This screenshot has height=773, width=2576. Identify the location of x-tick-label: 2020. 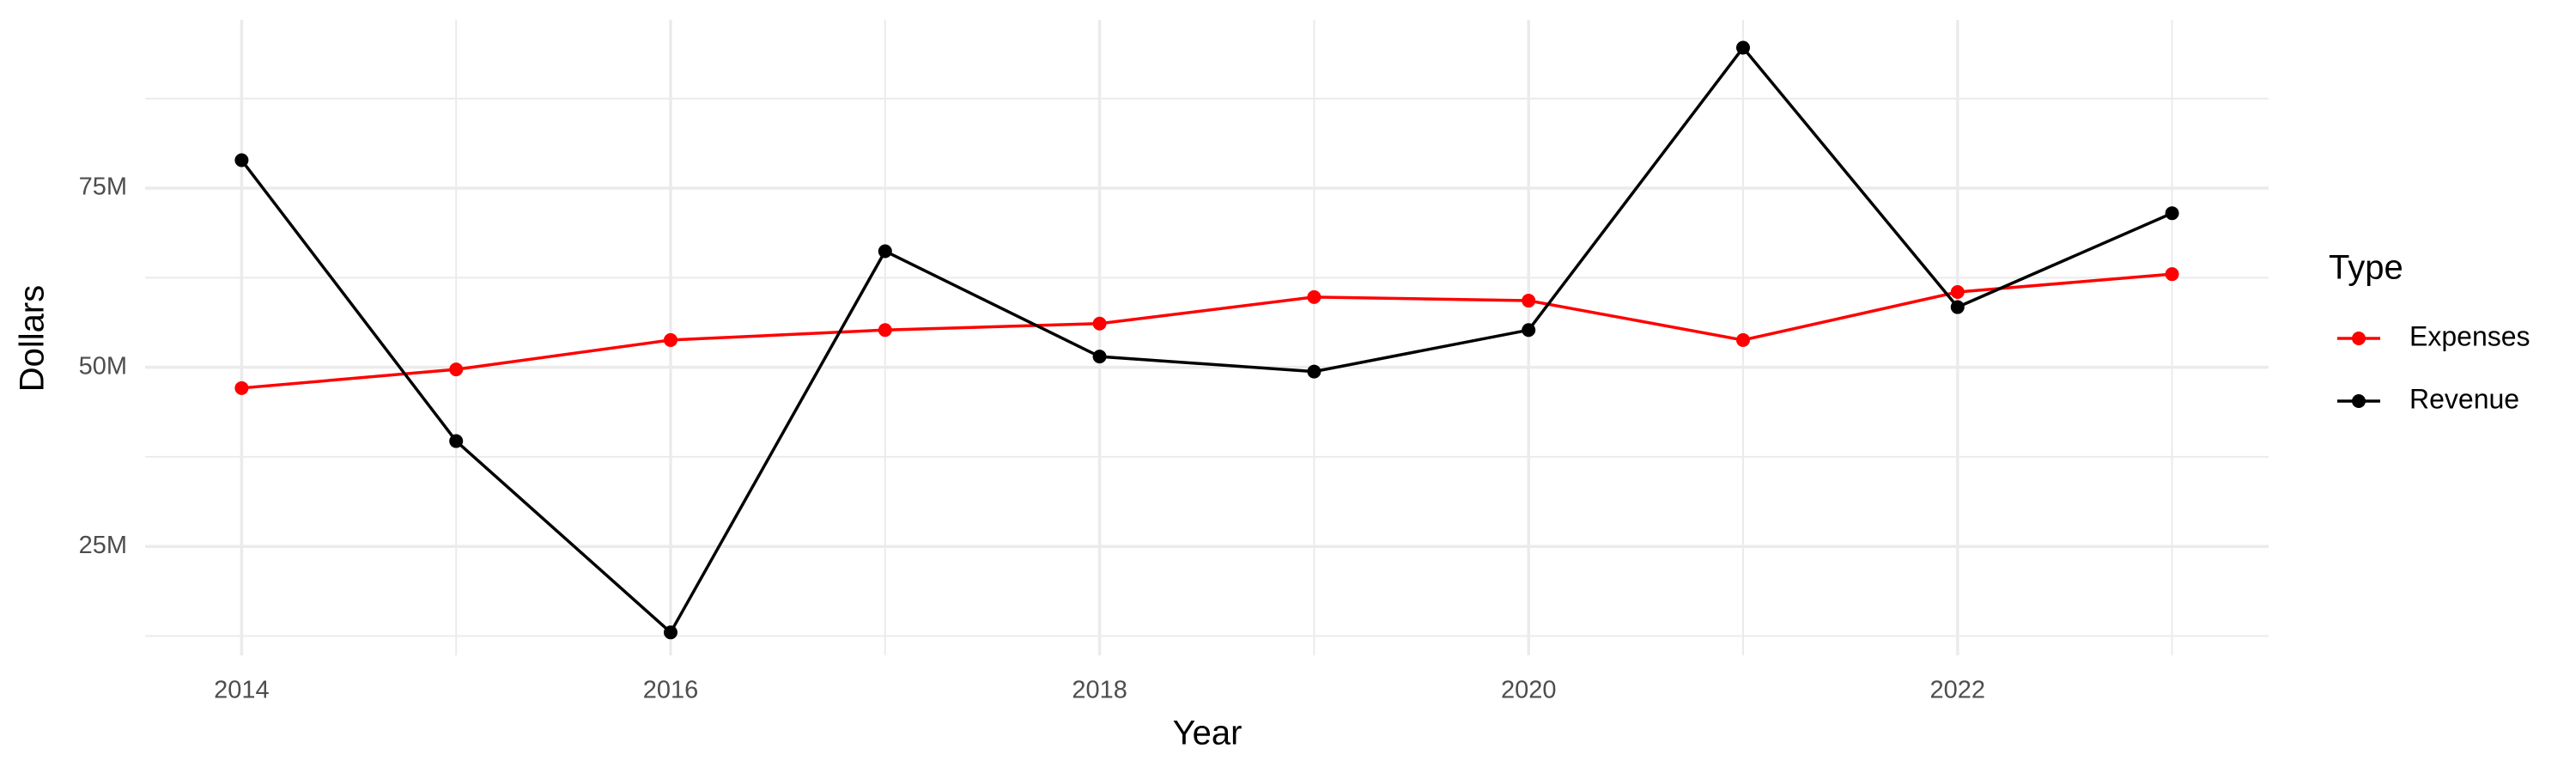
(1529, 690).